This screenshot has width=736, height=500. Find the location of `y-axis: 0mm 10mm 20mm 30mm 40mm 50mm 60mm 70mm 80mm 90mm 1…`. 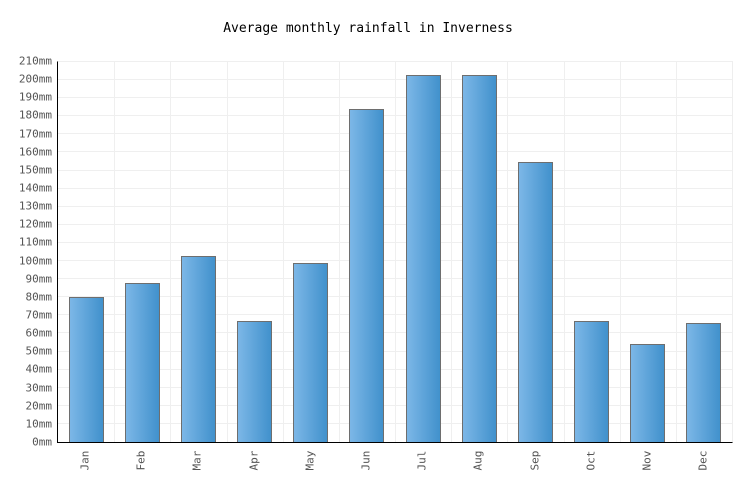

y-axis: 0mm 10mm 20mm 30mm 40mm 50mm 60mm 70mm 80mm 90mm 1… is located at coordinates (26, 252).